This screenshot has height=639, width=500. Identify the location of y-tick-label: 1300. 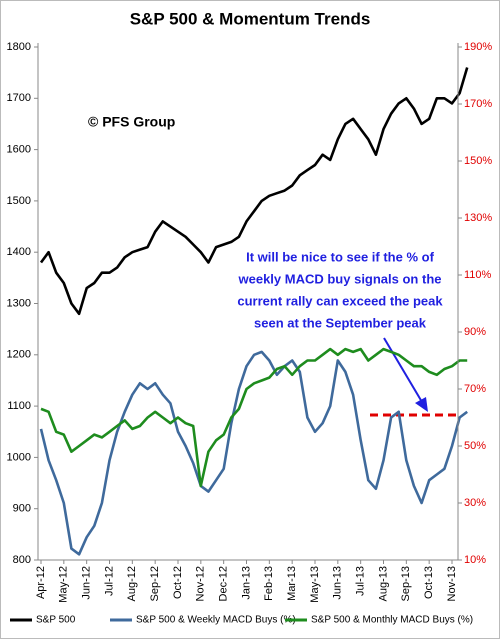
(19, 303).